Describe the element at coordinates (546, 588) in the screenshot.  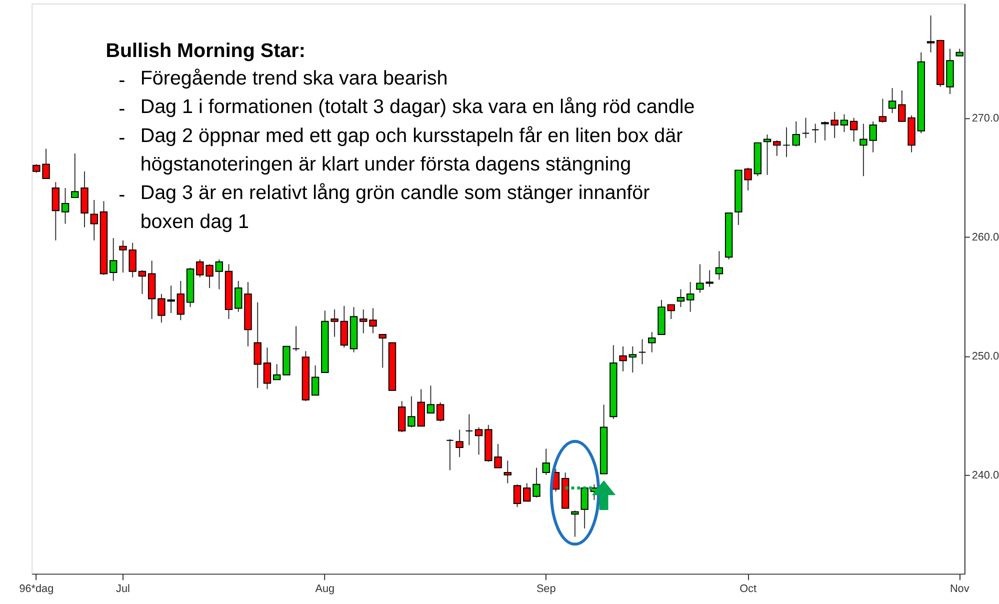
I see `x-tick-label: Sep` at that location.